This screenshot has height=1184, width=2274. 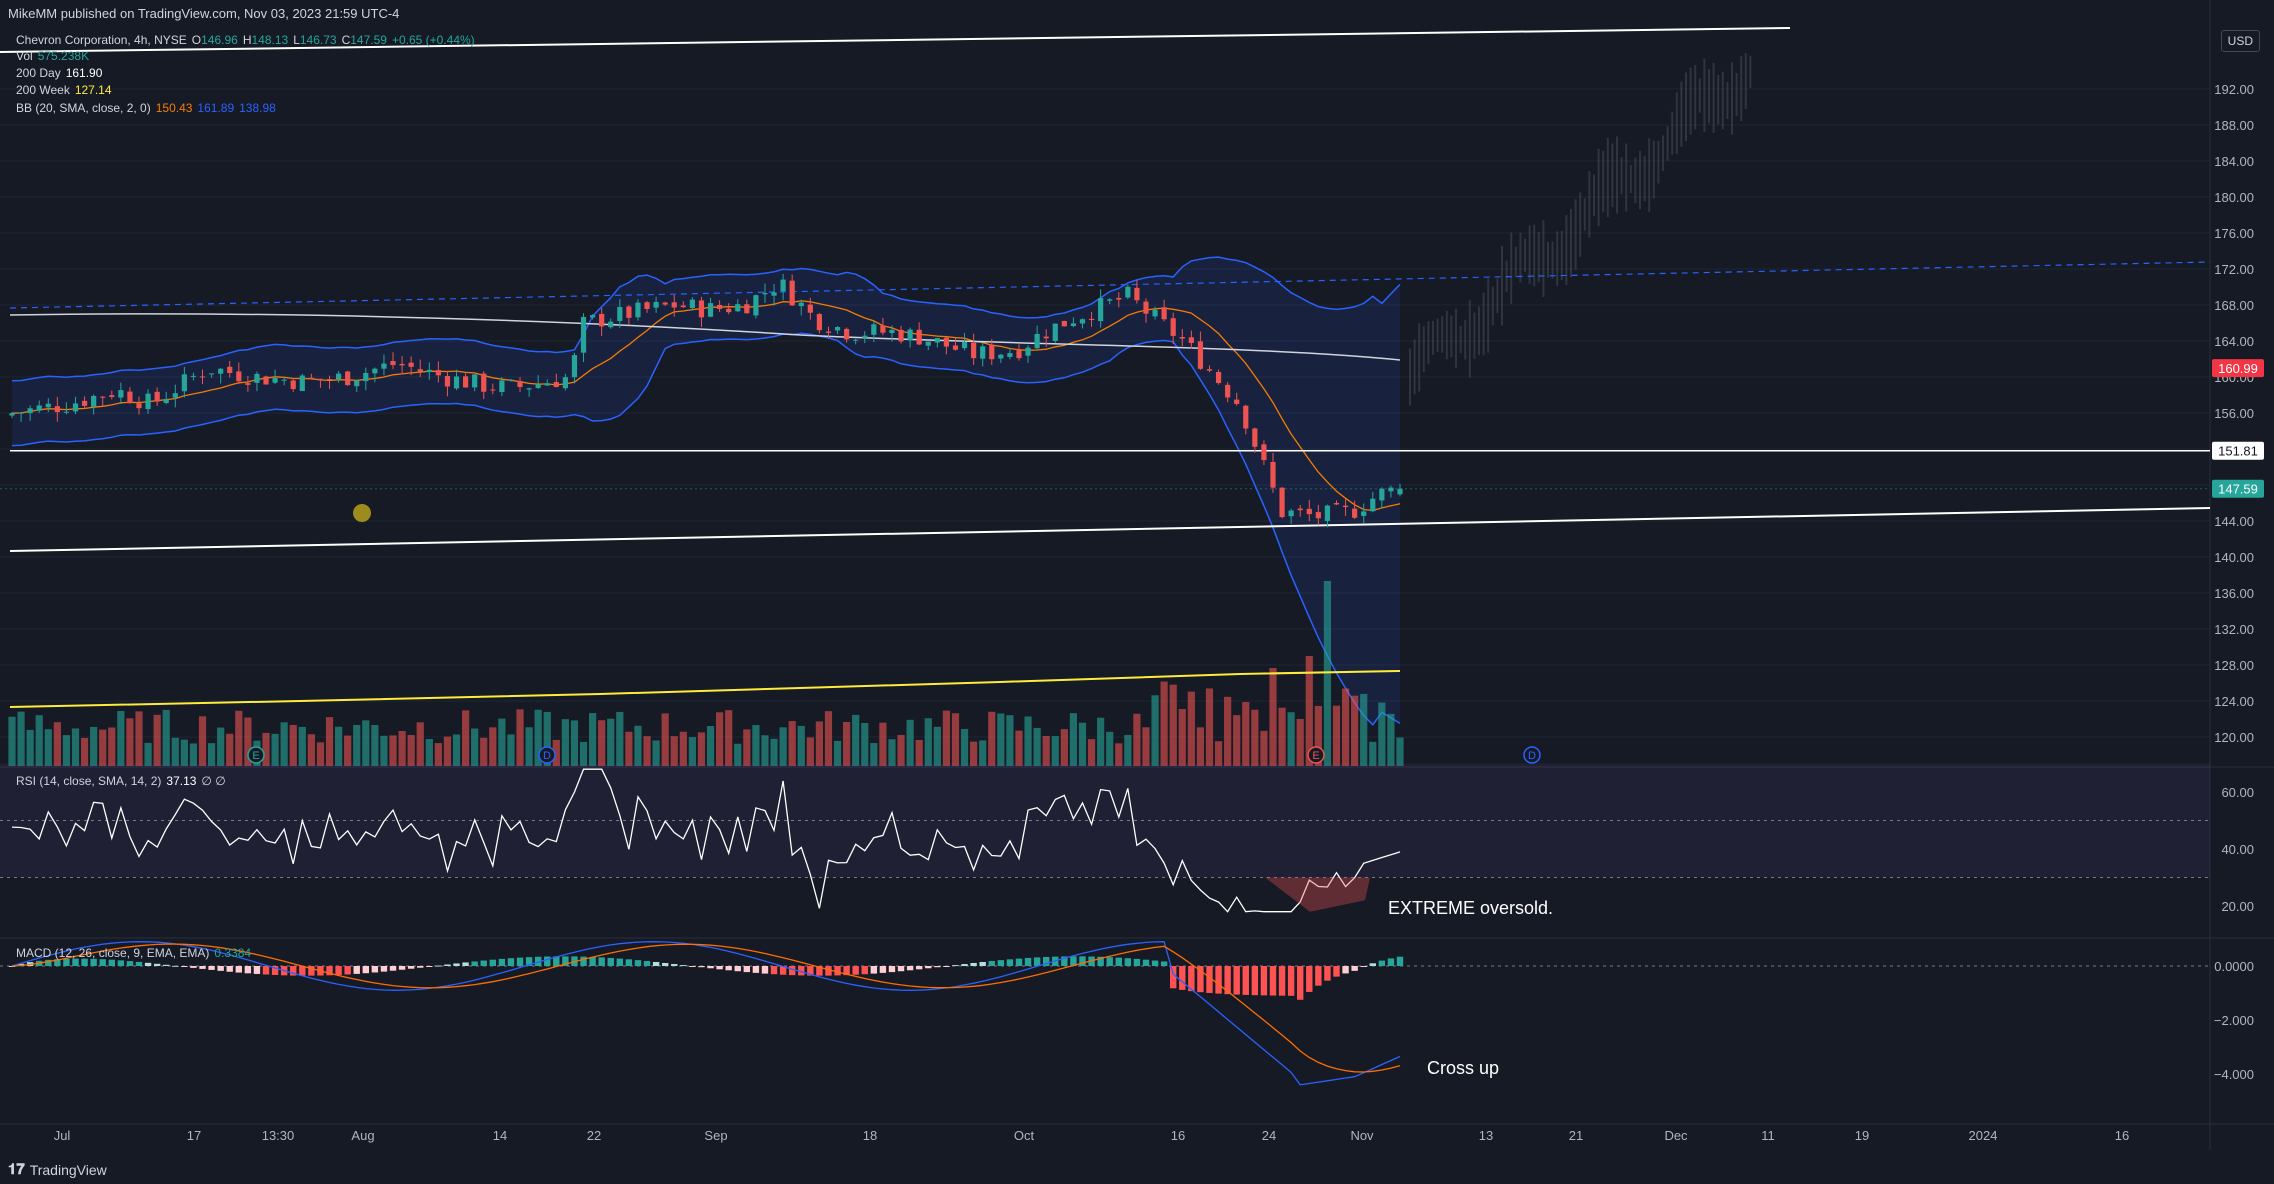 I want to click on last-price-label-box, so click(x=2238, y=488).